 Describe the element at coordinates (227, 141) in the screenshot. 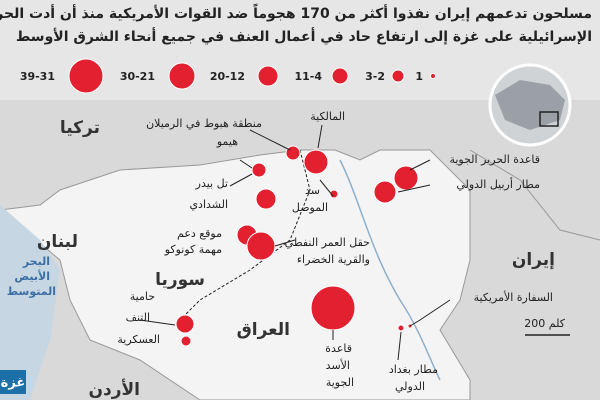

I see `site-label: هيمو` at that location.